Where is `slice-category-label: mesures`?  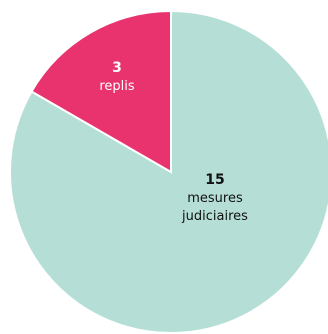 slice-category-label: mesures is located at coordinates (215, 198).